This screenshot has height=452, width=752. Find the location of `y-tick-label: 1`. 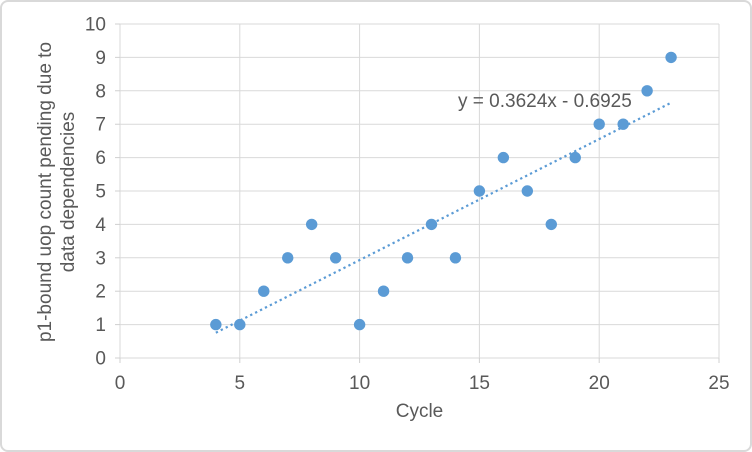

y-tick-label: 1 is located at coordinates (100, 325).